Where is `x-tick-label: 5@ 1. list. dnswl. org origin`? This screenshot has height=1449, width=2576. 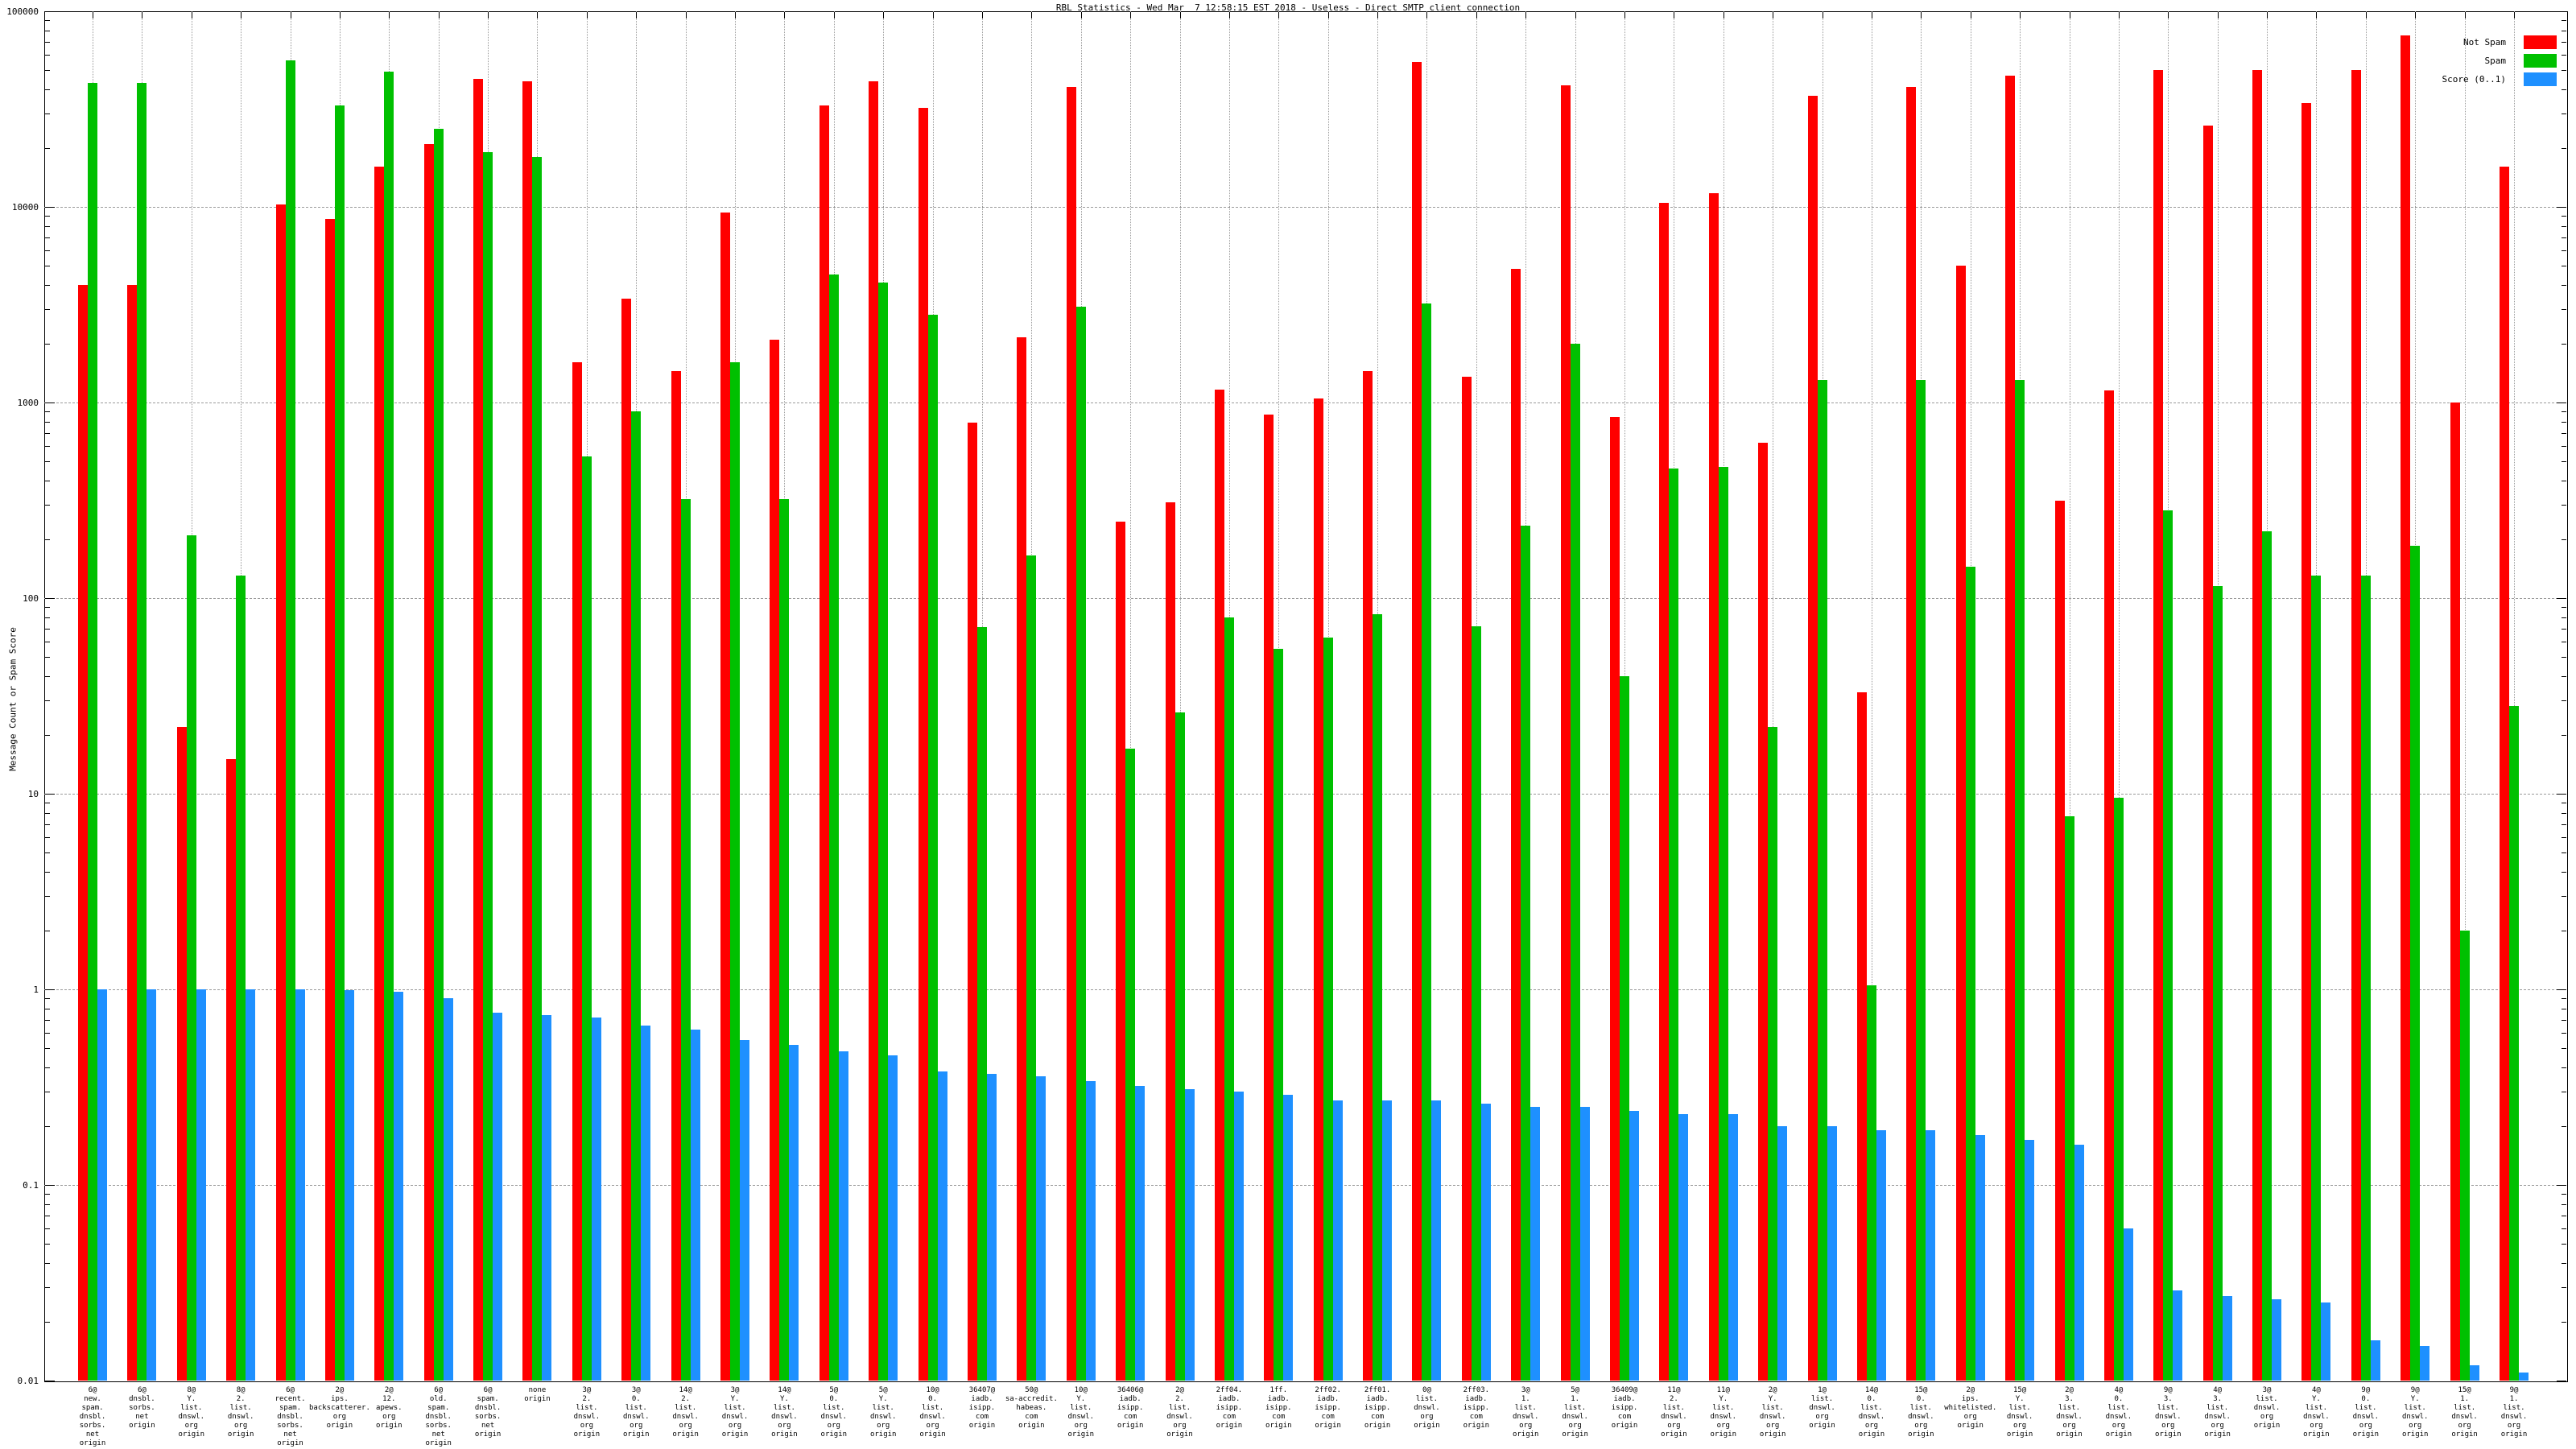 x-tick-label: 5@ 1. list. dnswl. org origin is located at coordinates (1575, 1412).